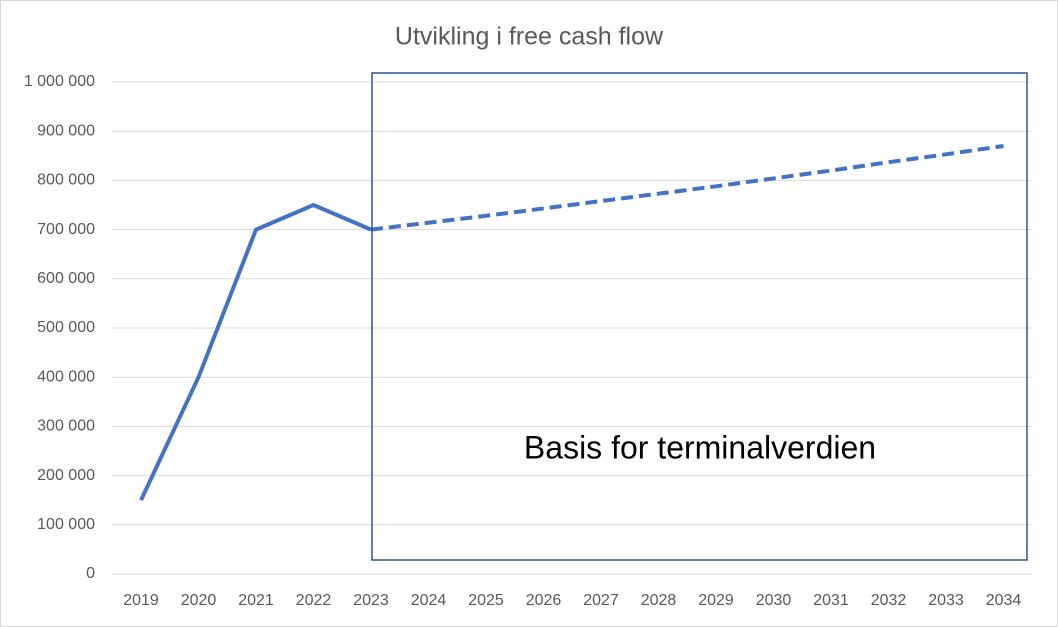 Image resolution: width=1058 pixels, height=627 pixels. What do you see at coordinates (256, 600) in the screenshot?
I see `x-tick-label: 2021` at bounding box center [256, 600].